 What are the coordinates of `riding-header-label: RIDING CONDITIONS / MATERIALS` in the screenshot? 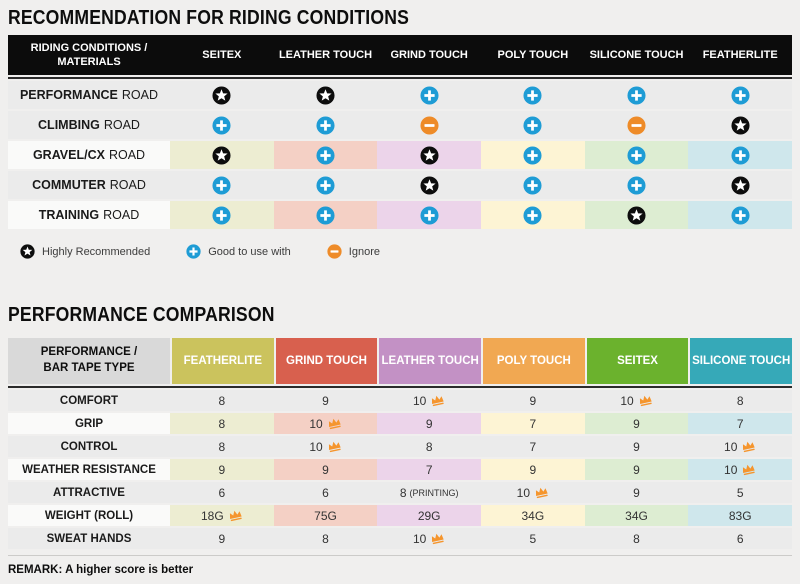 It's located at (89, 54).